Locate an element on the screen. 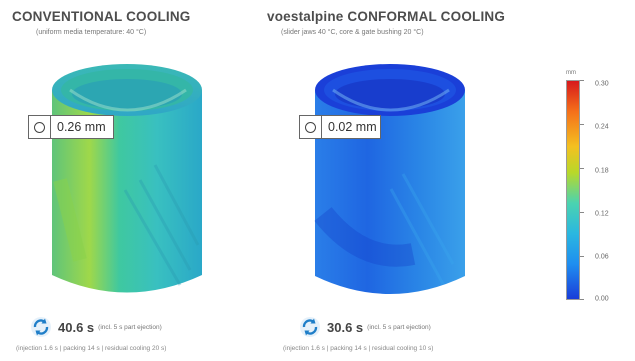 The height and width of the screenshot is (361, 635). scale-unit: mm is located at coordinates (571, 73).